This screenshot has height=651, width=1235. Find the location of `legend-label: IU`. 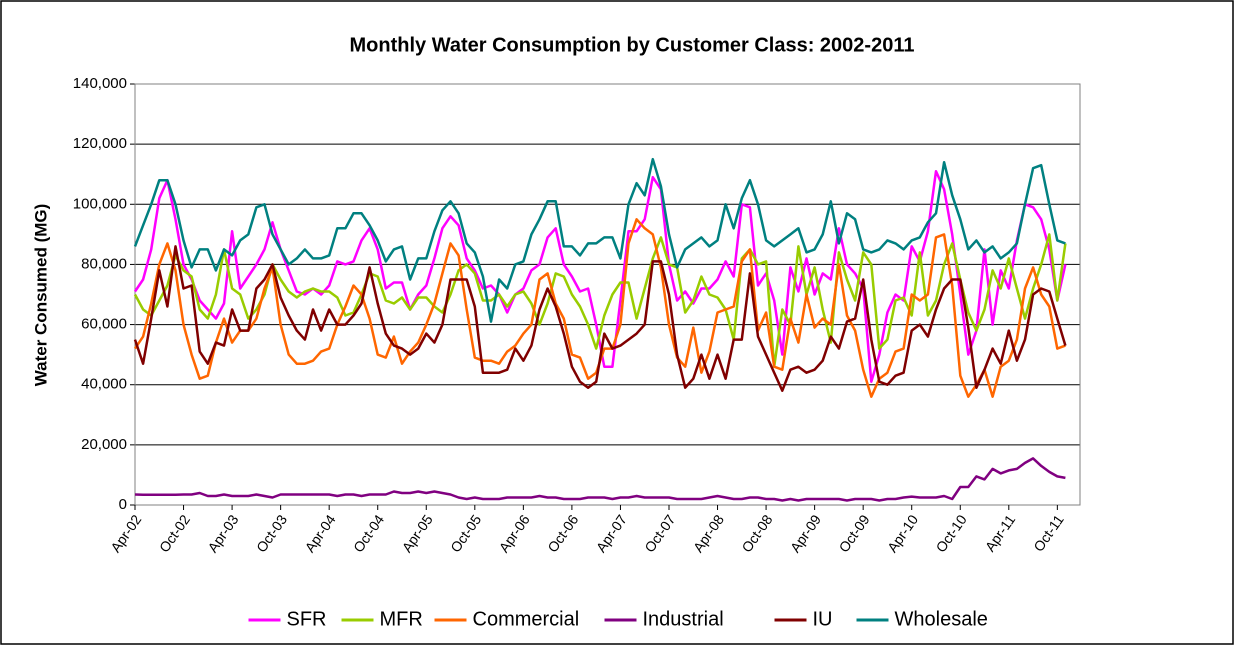

legend-label: IU is located at coordinates (823, 619).